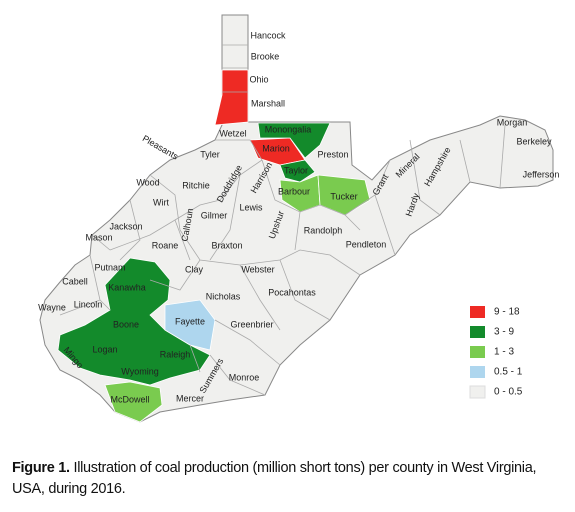 Image resolution: width=575 pixels, height=512 pixels. I want to click on county-label: Taylor, so click(296, 170).